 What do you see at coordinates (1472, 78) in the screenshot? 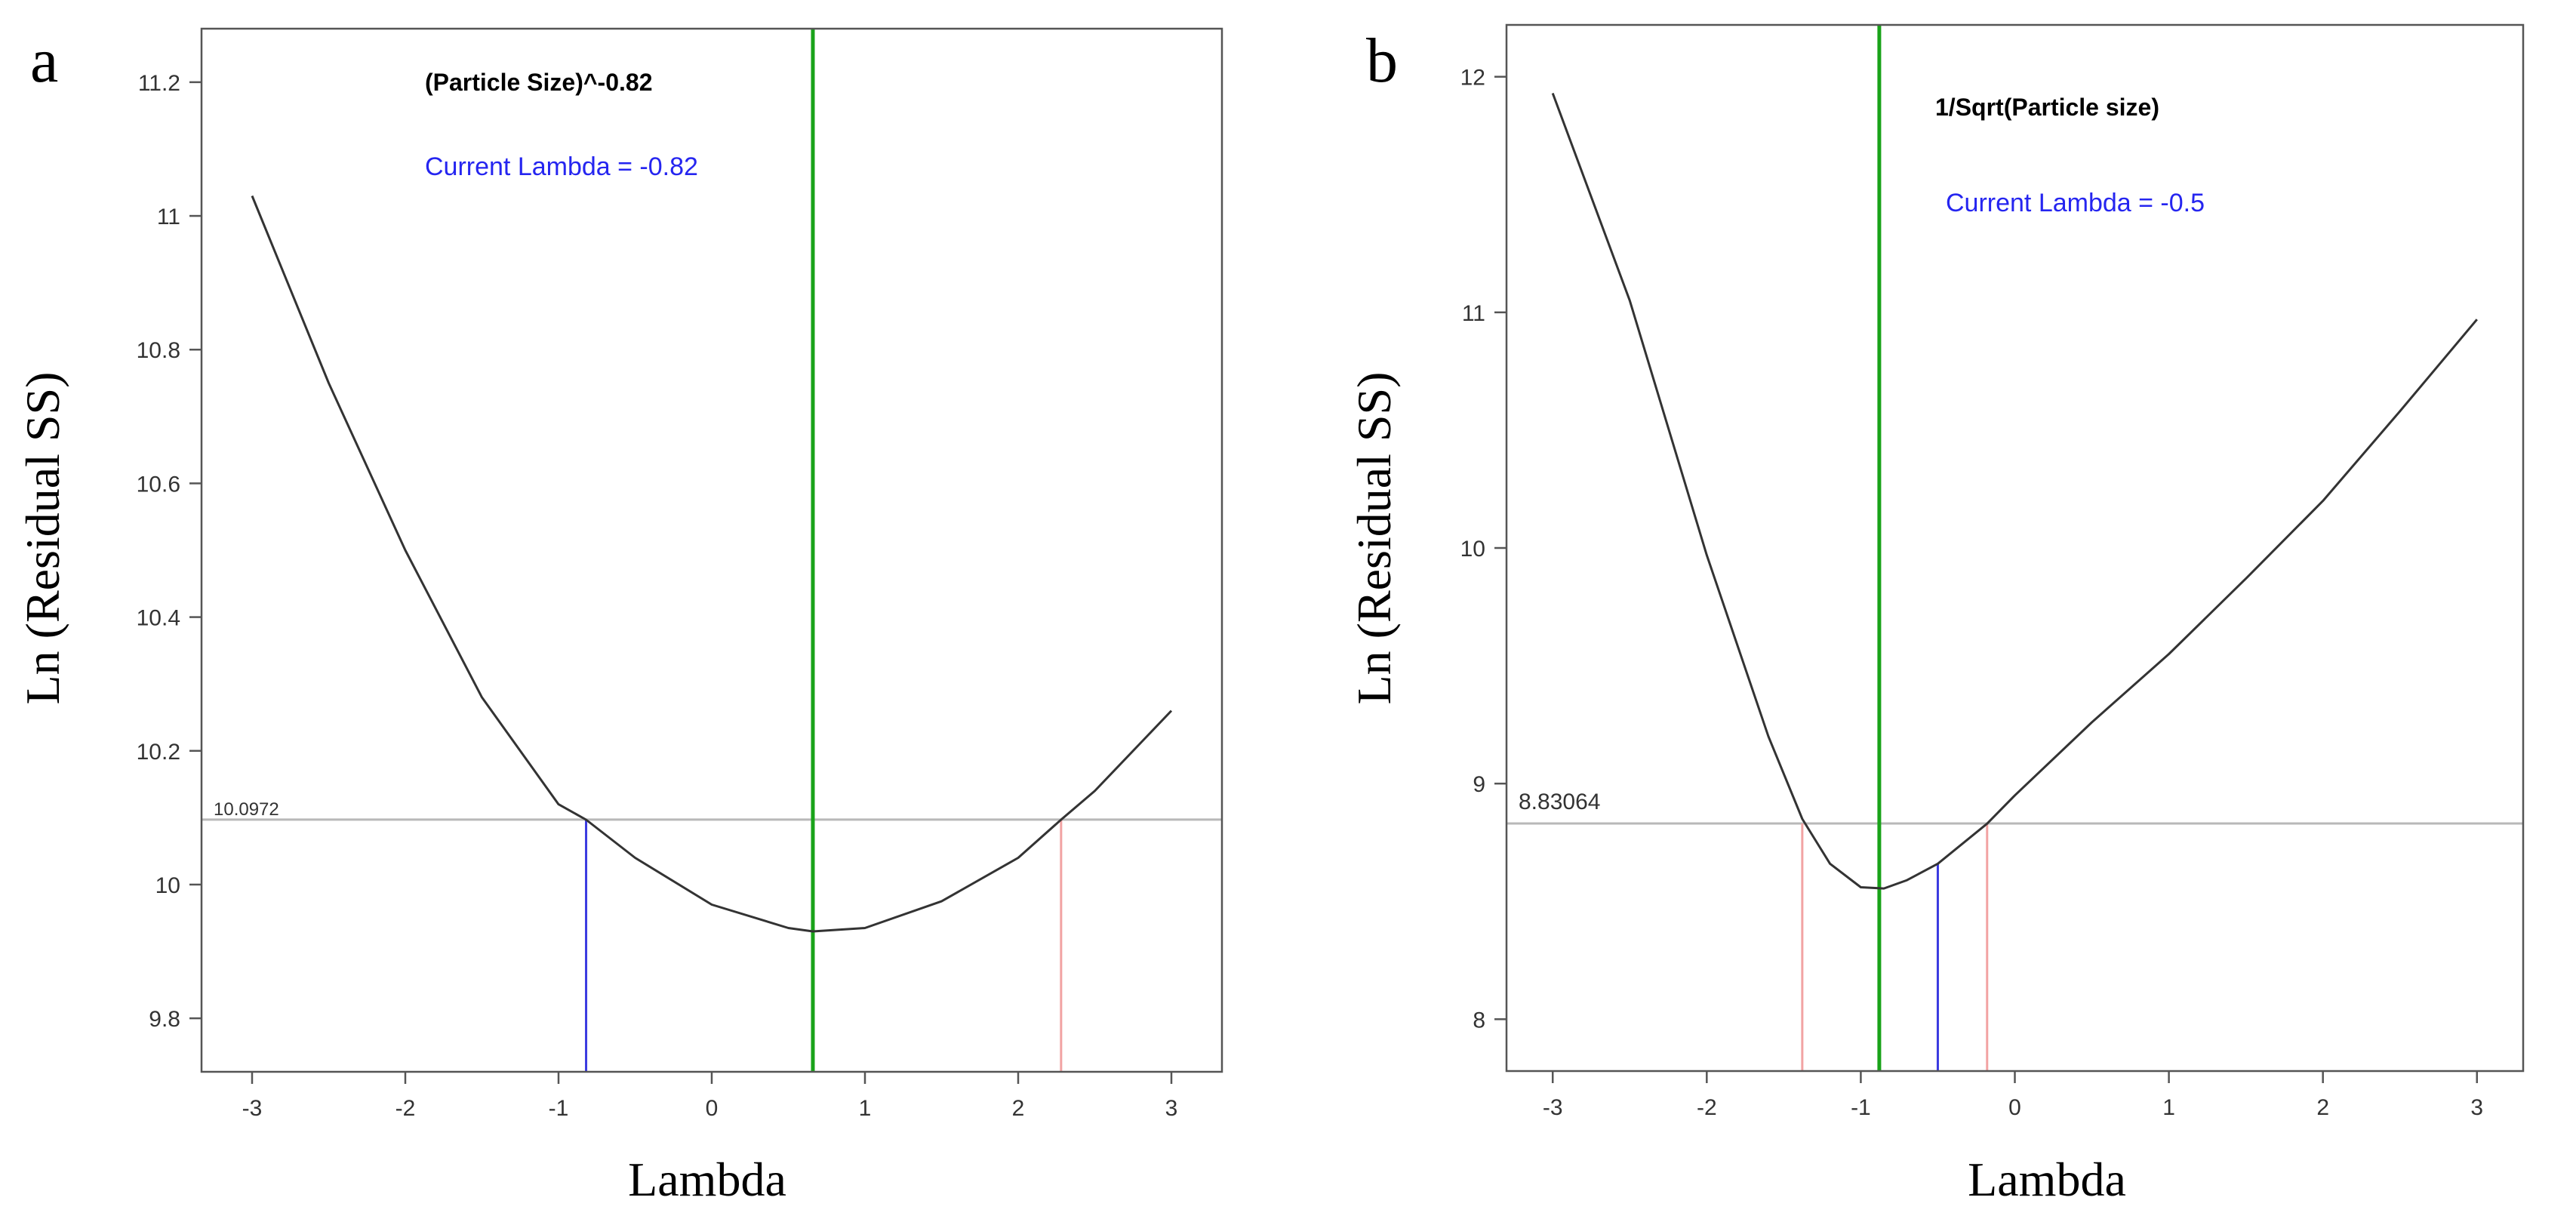
I see `panel-b-y-tick-label: 12` at bounding box center [1472, 78].